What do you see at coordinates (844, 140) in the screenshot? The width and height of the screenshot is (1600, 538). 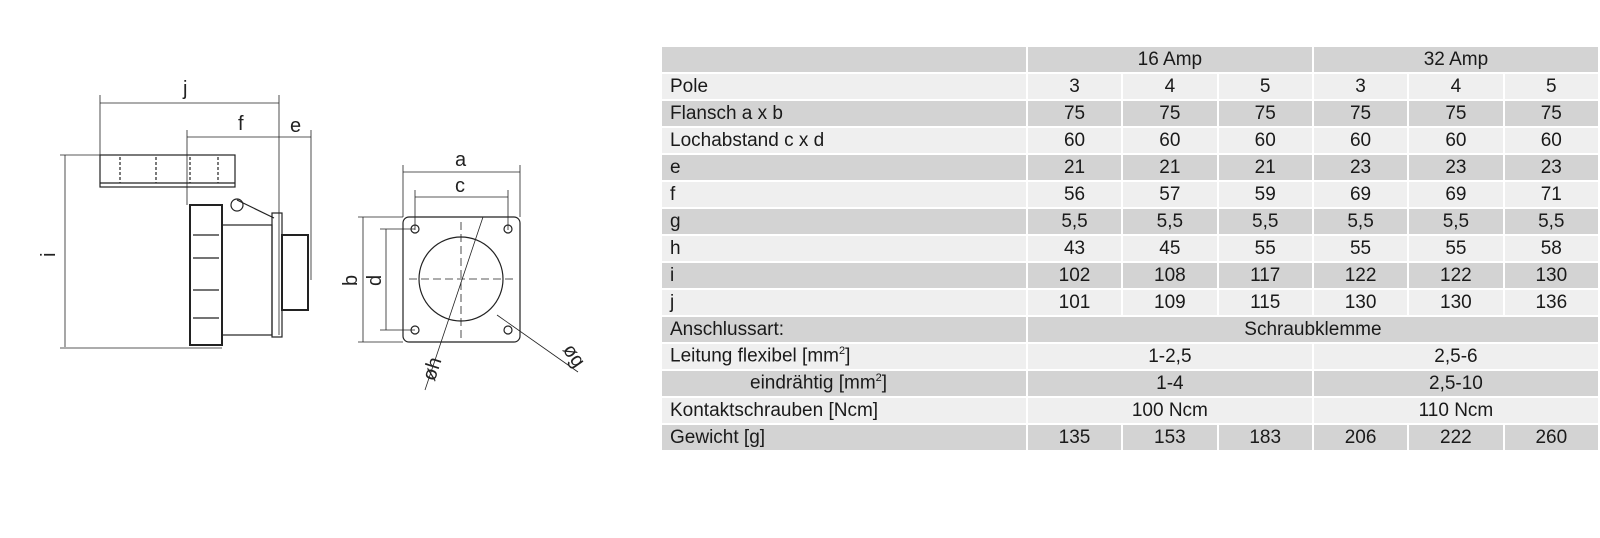 I see `row-label: Lochabstand c x d` at bounding box center [844, 140].